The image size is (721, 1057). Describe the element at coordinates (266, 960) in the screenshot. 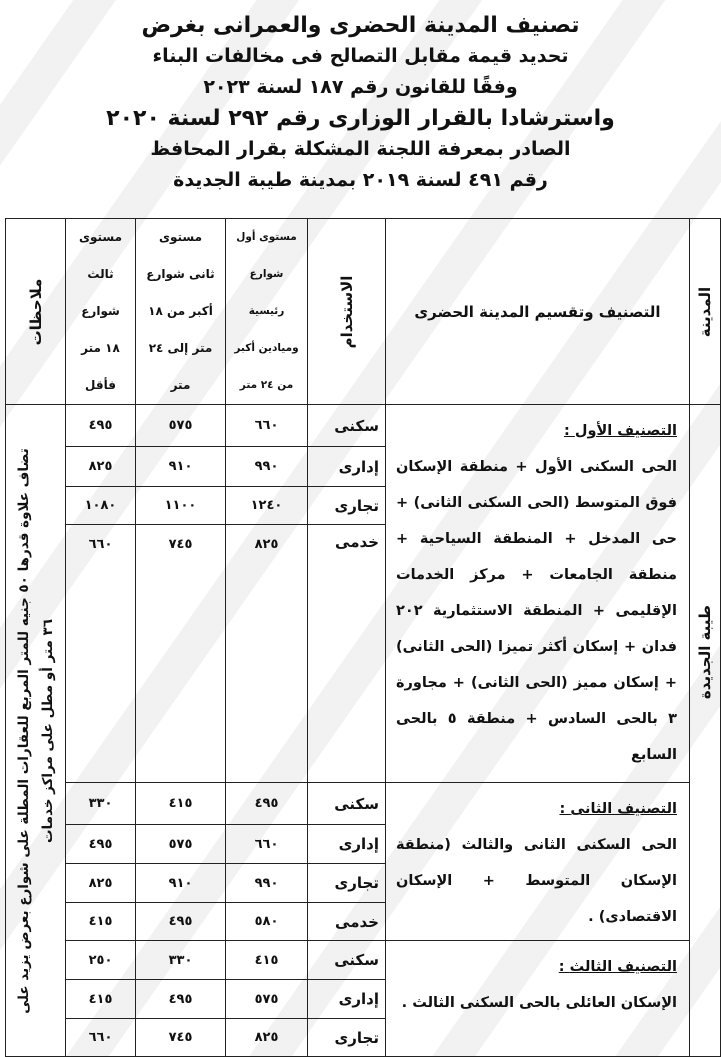

I see `price-l1: ٤١٥` at that location.